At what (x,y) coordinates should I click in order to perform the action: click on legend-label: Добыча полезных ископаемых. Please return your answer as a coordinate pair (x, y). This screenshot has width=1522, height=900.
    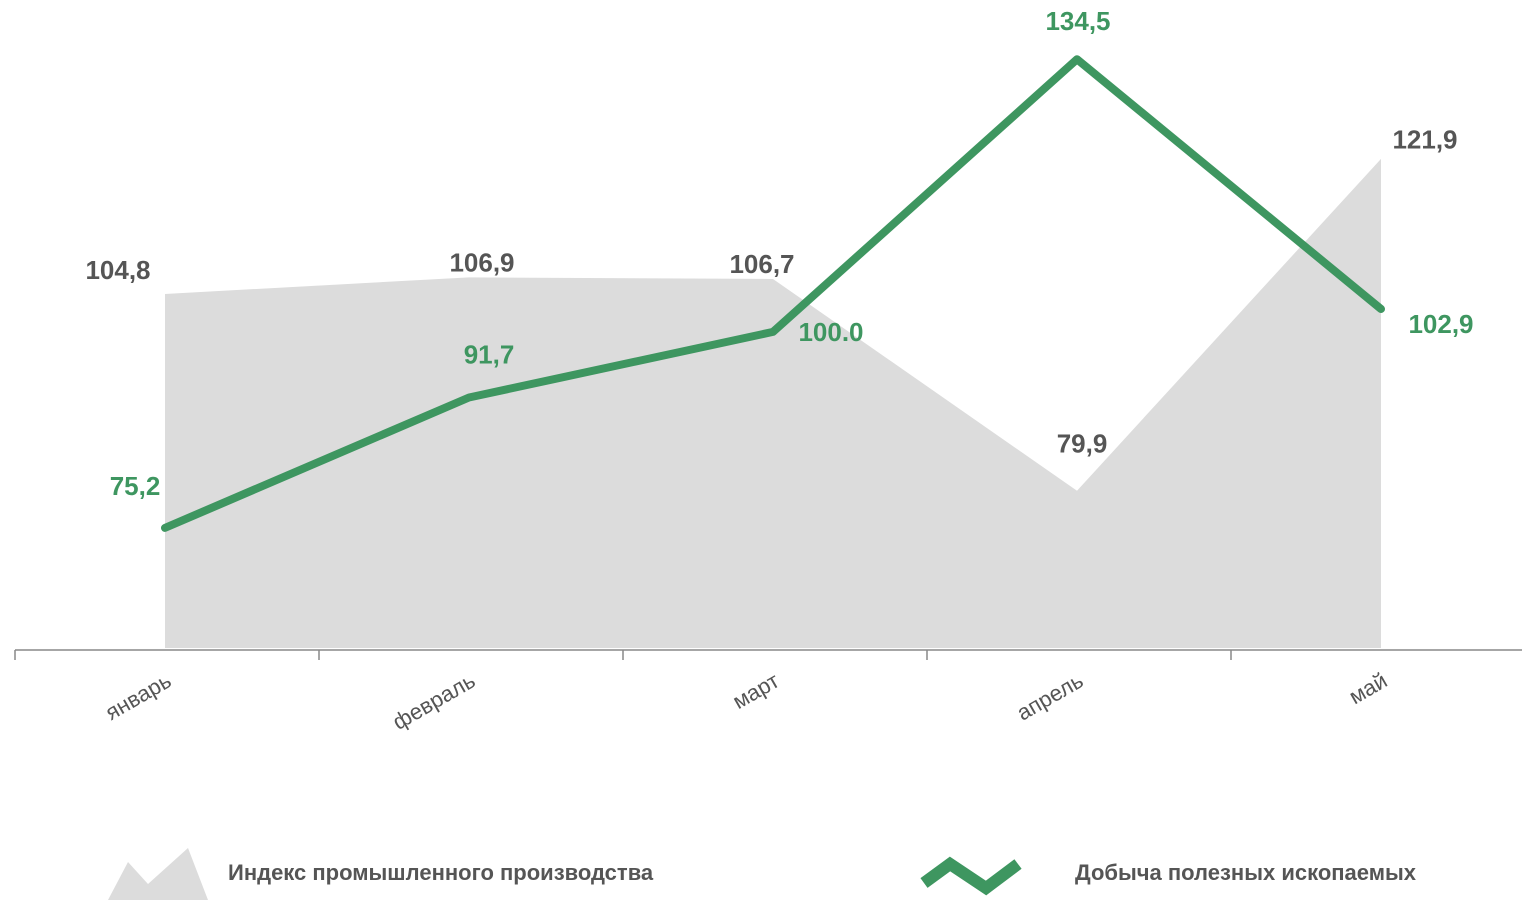
    Looking at the image, I should click on (1246, 872).